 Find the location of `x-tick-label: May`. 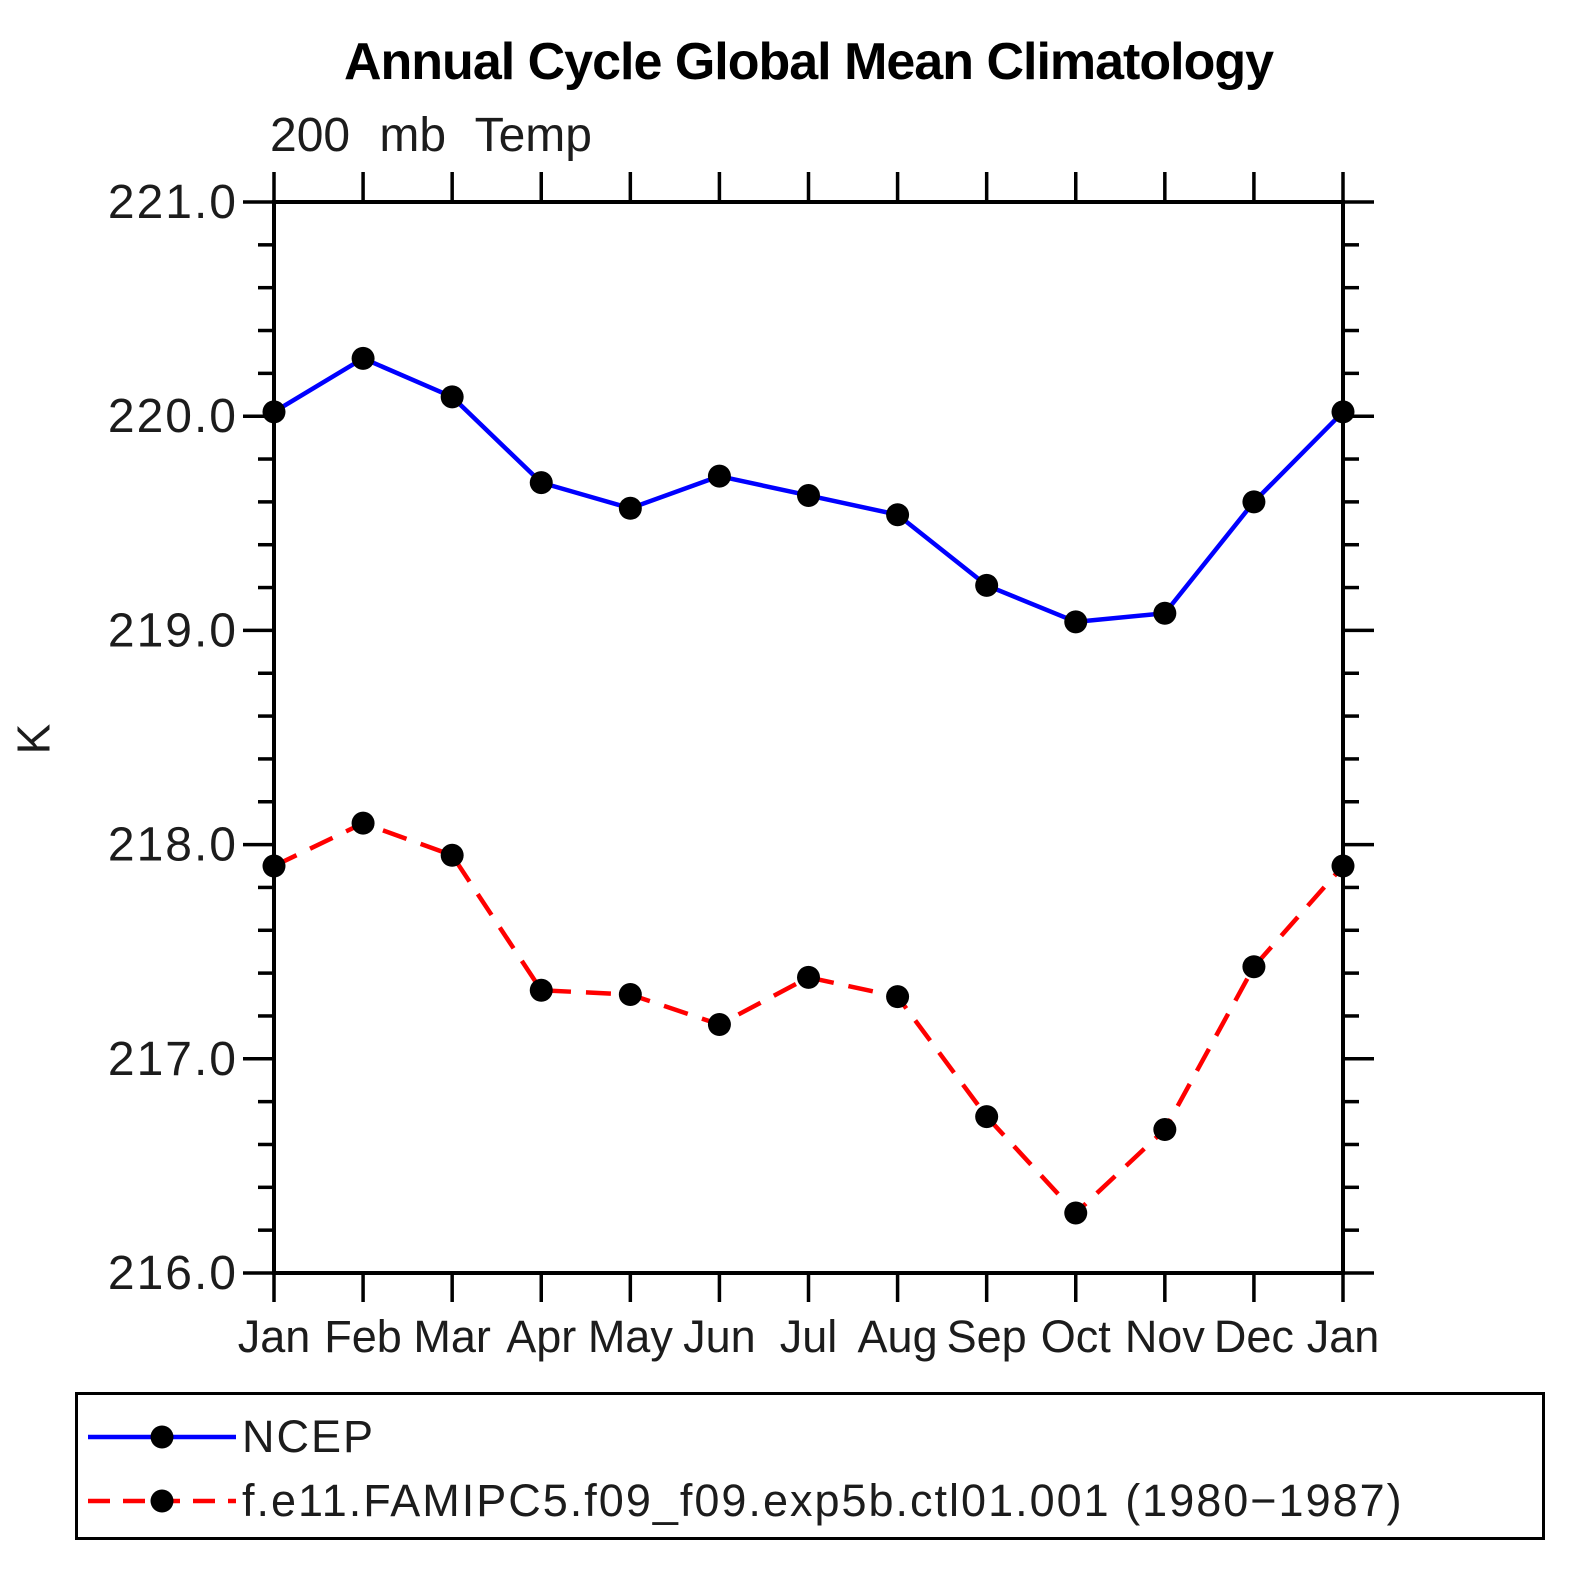

x-tick-label: May is located at coordinates (631, 1336).